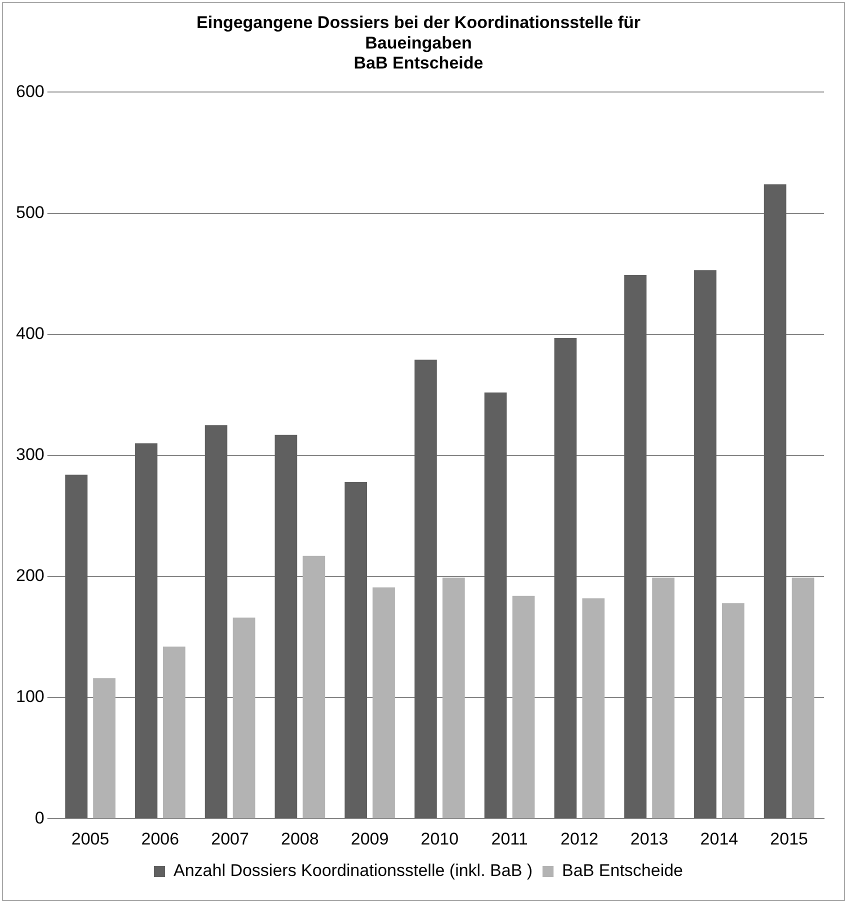 The height and width of the screenshot is (903, 847). What do you see at coordinates (353, 870) in the screenshot?
I see `legend-label: Anzahl Dossiers Koordinationsstelle (inkl. BaB )` at bounding box center [353, 870].